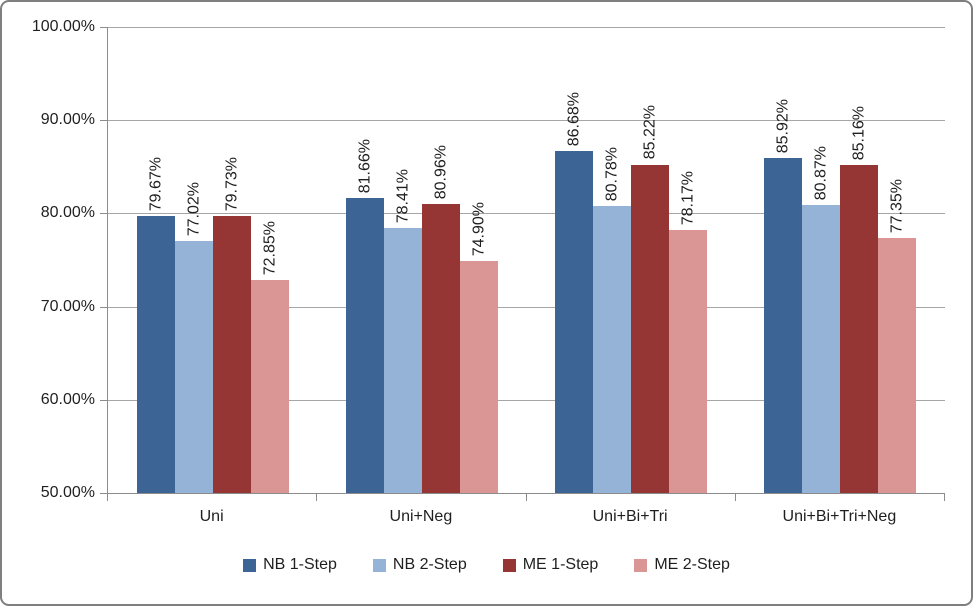 The image size is (973, 606). Describe the element at coordinates (478, 347) in the screenshot. I see `bar: 74.90%` at that location.